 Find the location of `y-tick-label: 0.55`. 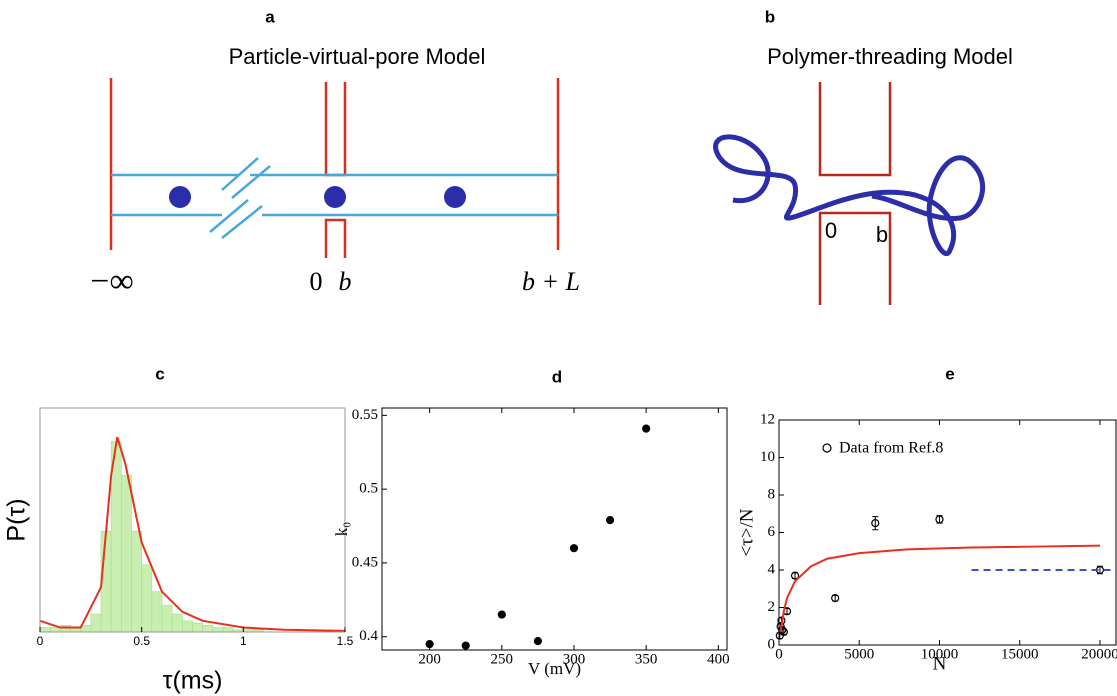

y-tick-label: 0.55 is located at coordinates (365, 415).